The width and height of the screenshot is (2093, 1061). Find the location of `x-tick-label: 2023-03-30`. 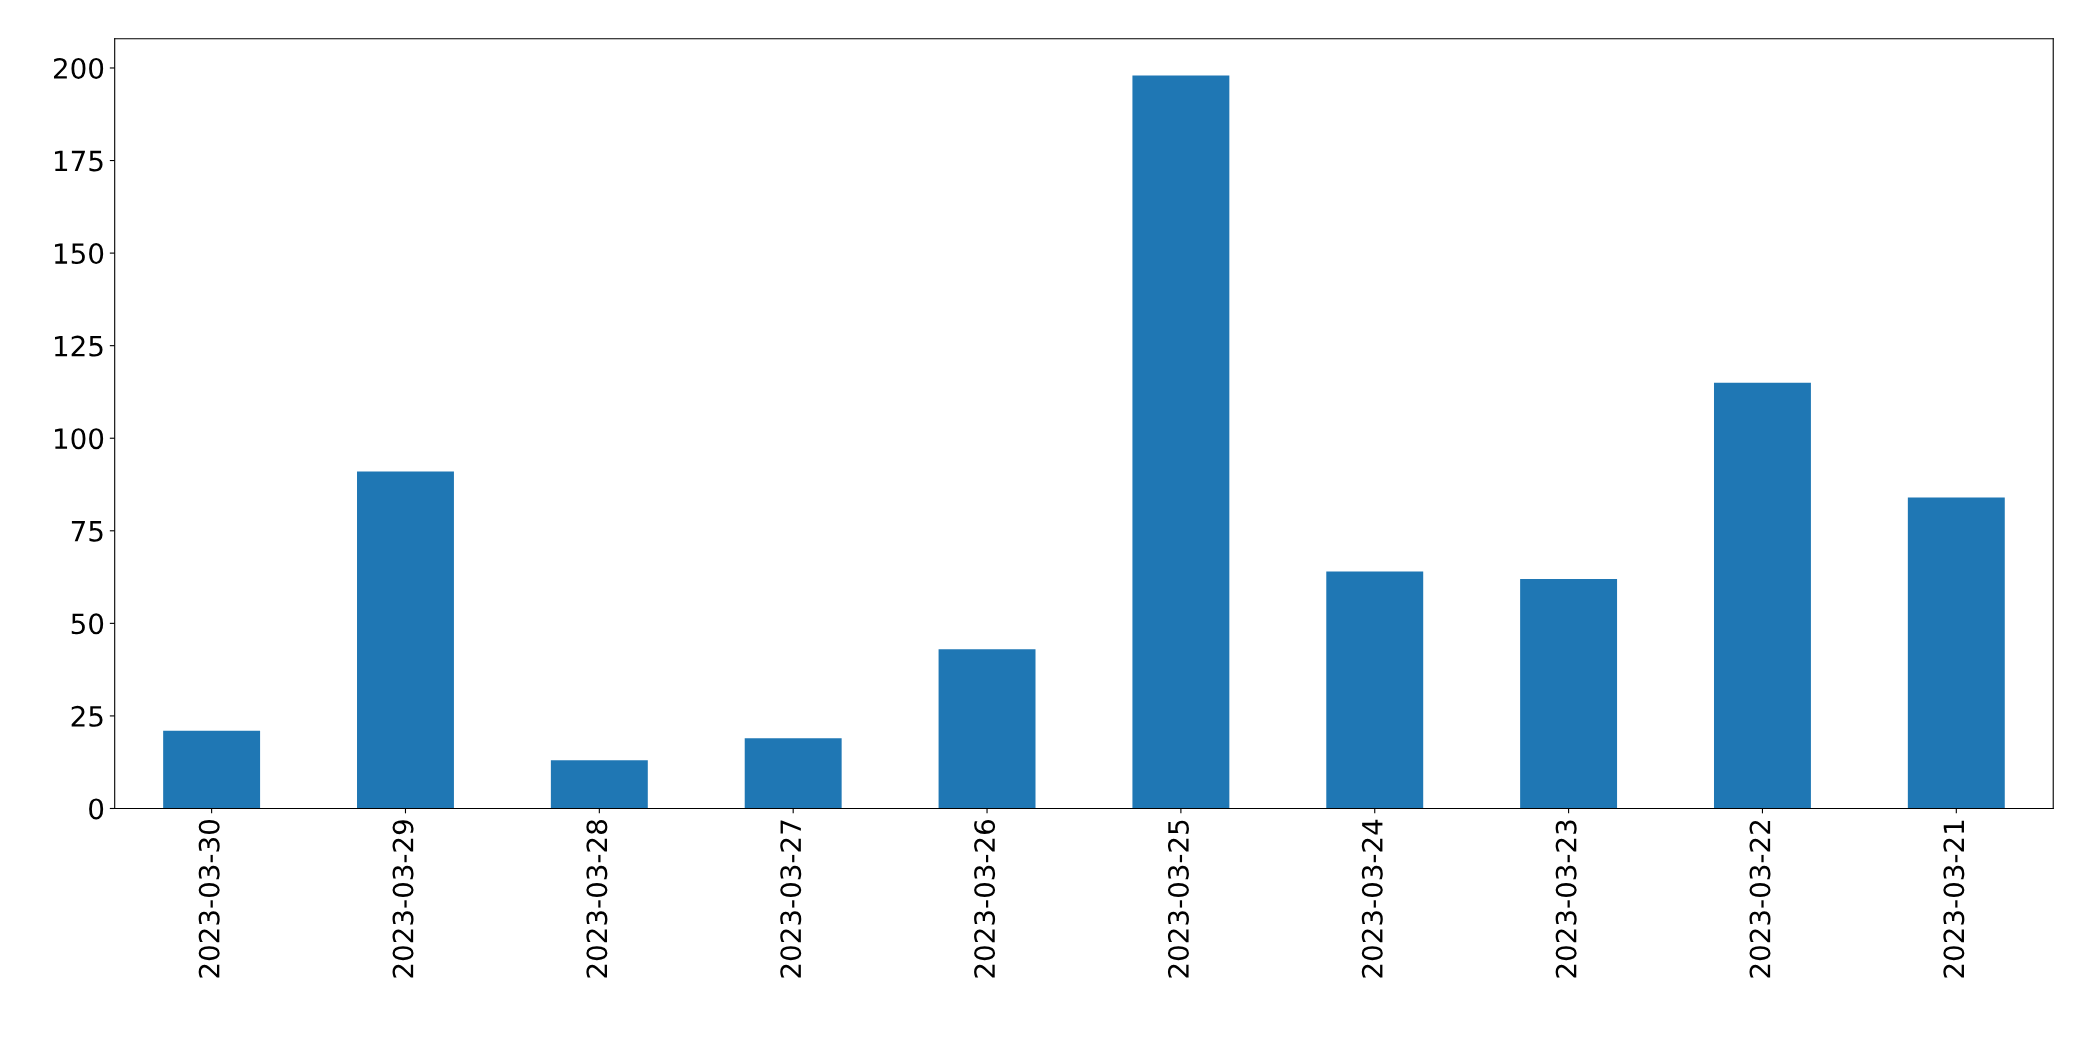

x-tick-label: 2023-03-30 is located at coordinates (209, 899).